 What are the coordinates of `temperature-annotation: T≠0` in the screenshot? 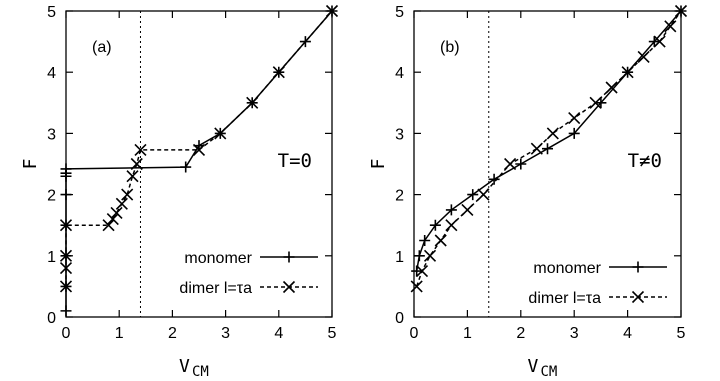 It's located at (645, 161).